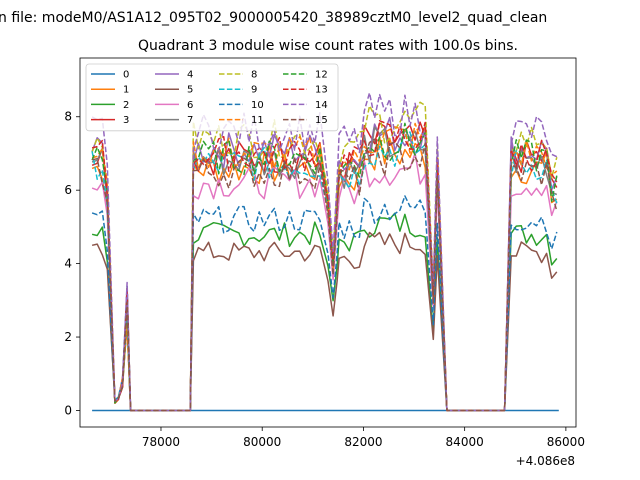  Describe the element at coordinates (212, 97) in the screenshot. I see `legend-box` at that location.